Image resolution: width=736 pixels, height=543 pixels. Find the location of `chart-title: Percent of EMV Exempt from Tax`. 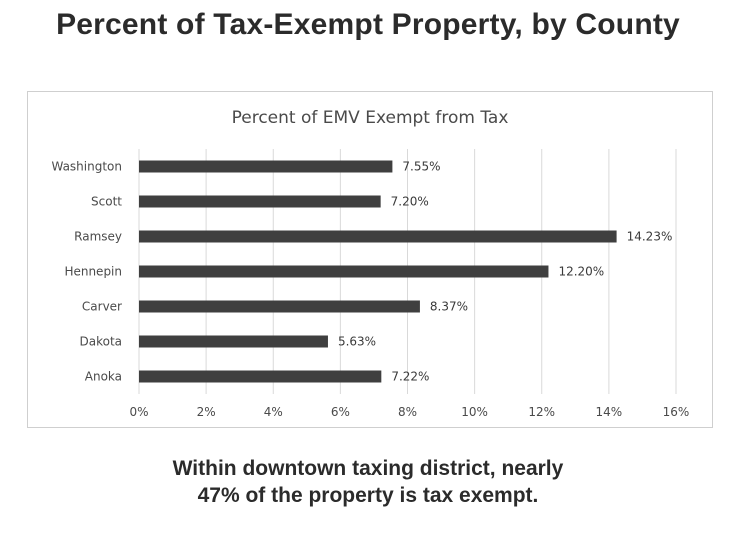

chart-title: Percent of EMV Exempt from Tax is located at coordinates (370, 118).